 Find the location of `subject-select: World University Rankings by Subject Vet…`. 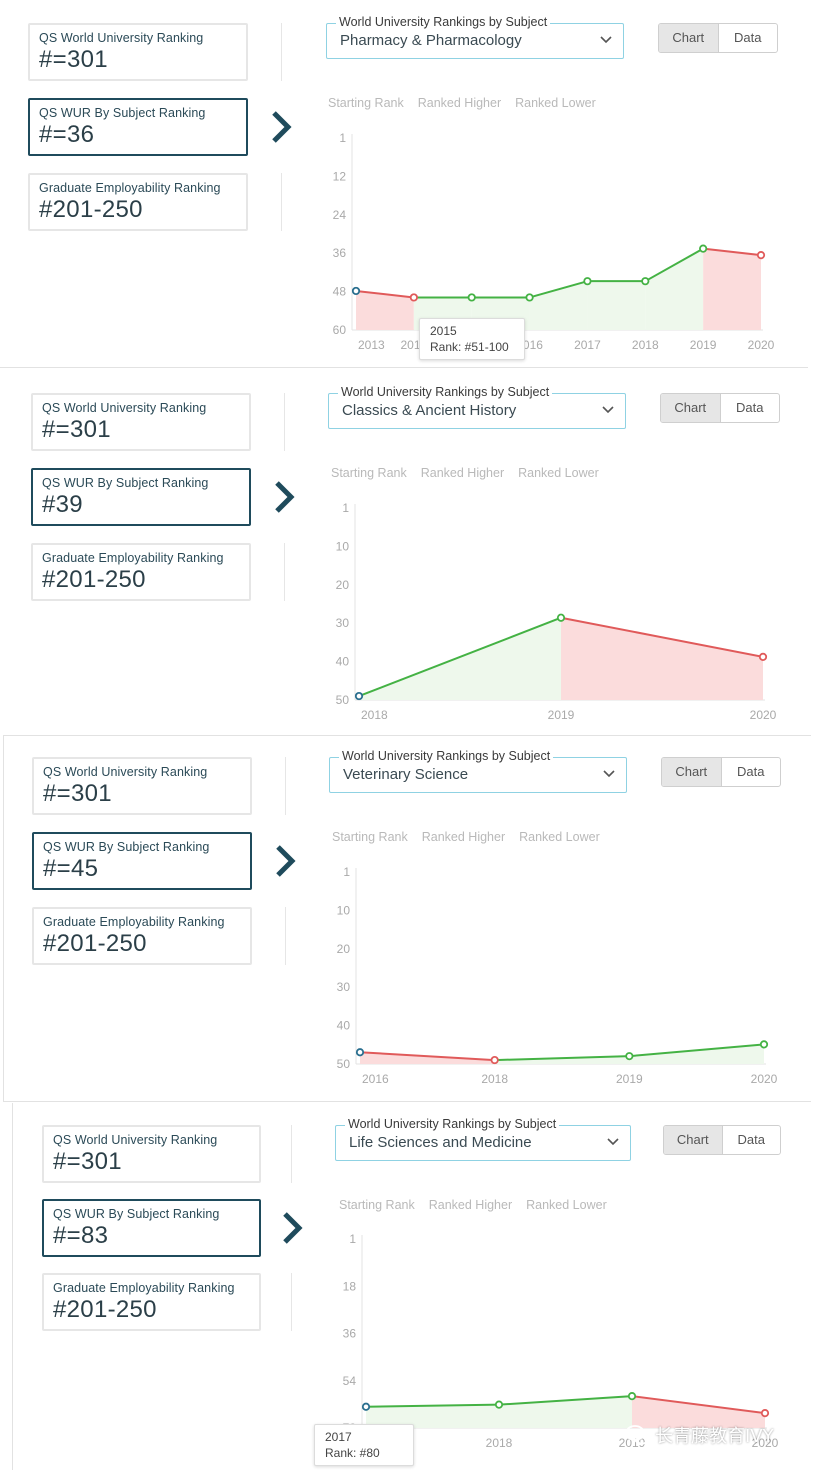

subject-select: World University Rankings by Subject Vet… is located at coordinates (478, 771).